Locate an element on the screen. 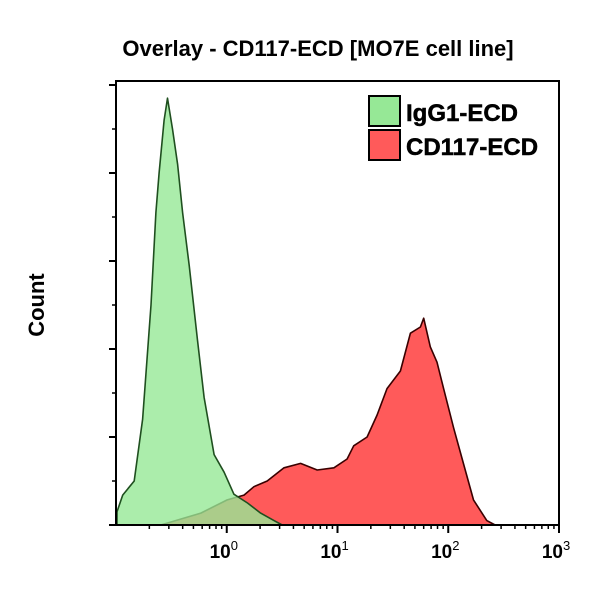 This screenshot has width=600, height=600. x-tick-label: 10³ is located at coordinates (556, 550).